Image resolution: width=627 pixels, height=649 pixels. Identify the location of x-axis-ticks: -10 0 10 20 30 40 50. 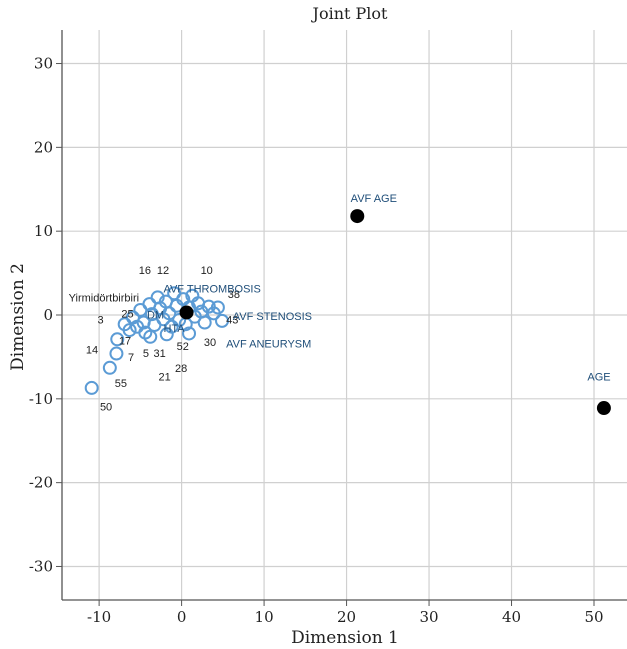
(345, 613).